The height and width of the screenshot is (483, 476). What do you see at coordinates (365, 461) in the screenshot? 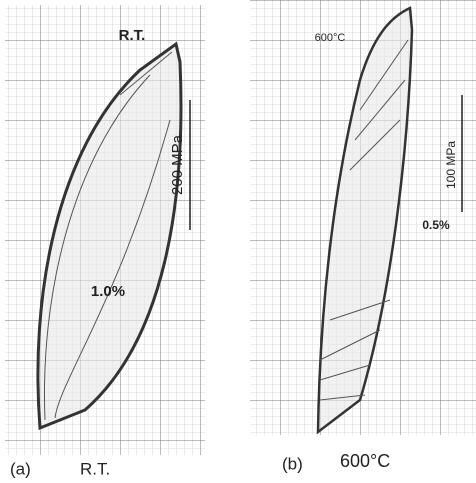
I see `caption-text: 600°C` at bounding box center [365, 461].